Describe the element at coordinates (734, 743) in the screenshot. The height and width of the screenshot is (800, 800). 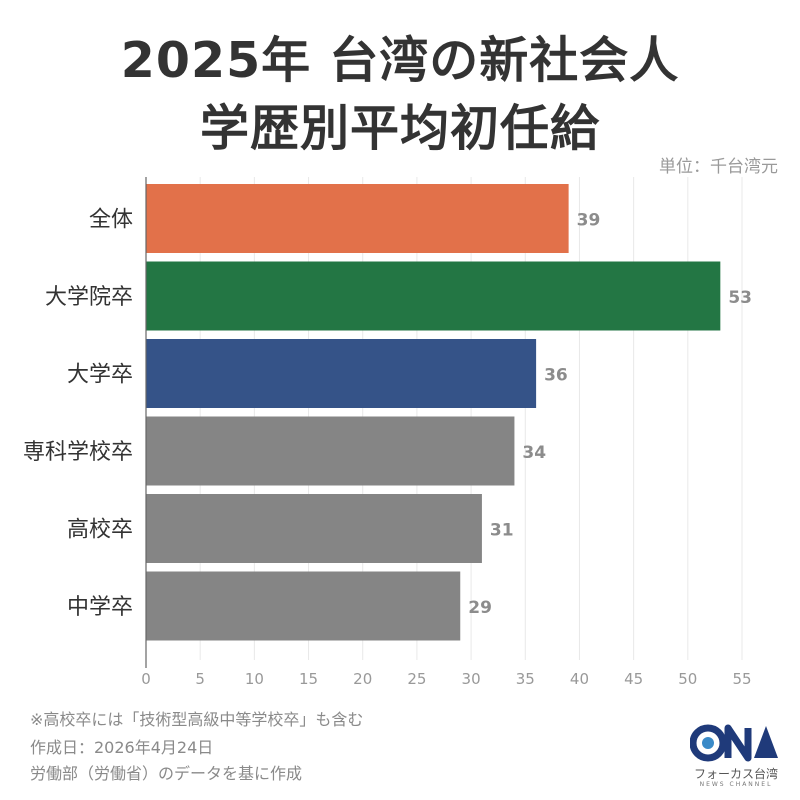
I see `cna-logo-icon` at that location.